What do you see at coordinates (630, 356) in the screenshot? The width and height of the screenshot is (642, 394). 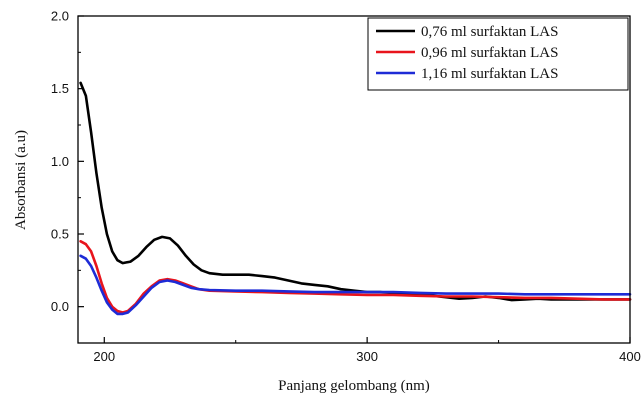 I see `x-tick-label: 400` at bounding box center [630, 356].